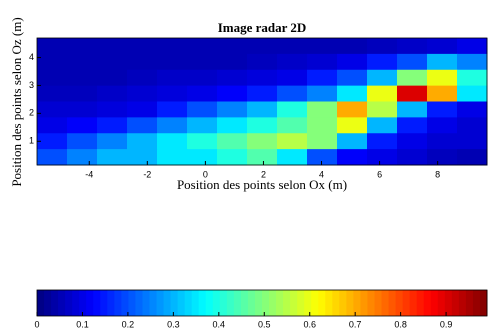 The width and height of the screenshot is (491, 336). What do you see at coordinates (36, 324) in the screenshot?
I see `colorbar-tick-label: 0` at bounding box center [36, 324].